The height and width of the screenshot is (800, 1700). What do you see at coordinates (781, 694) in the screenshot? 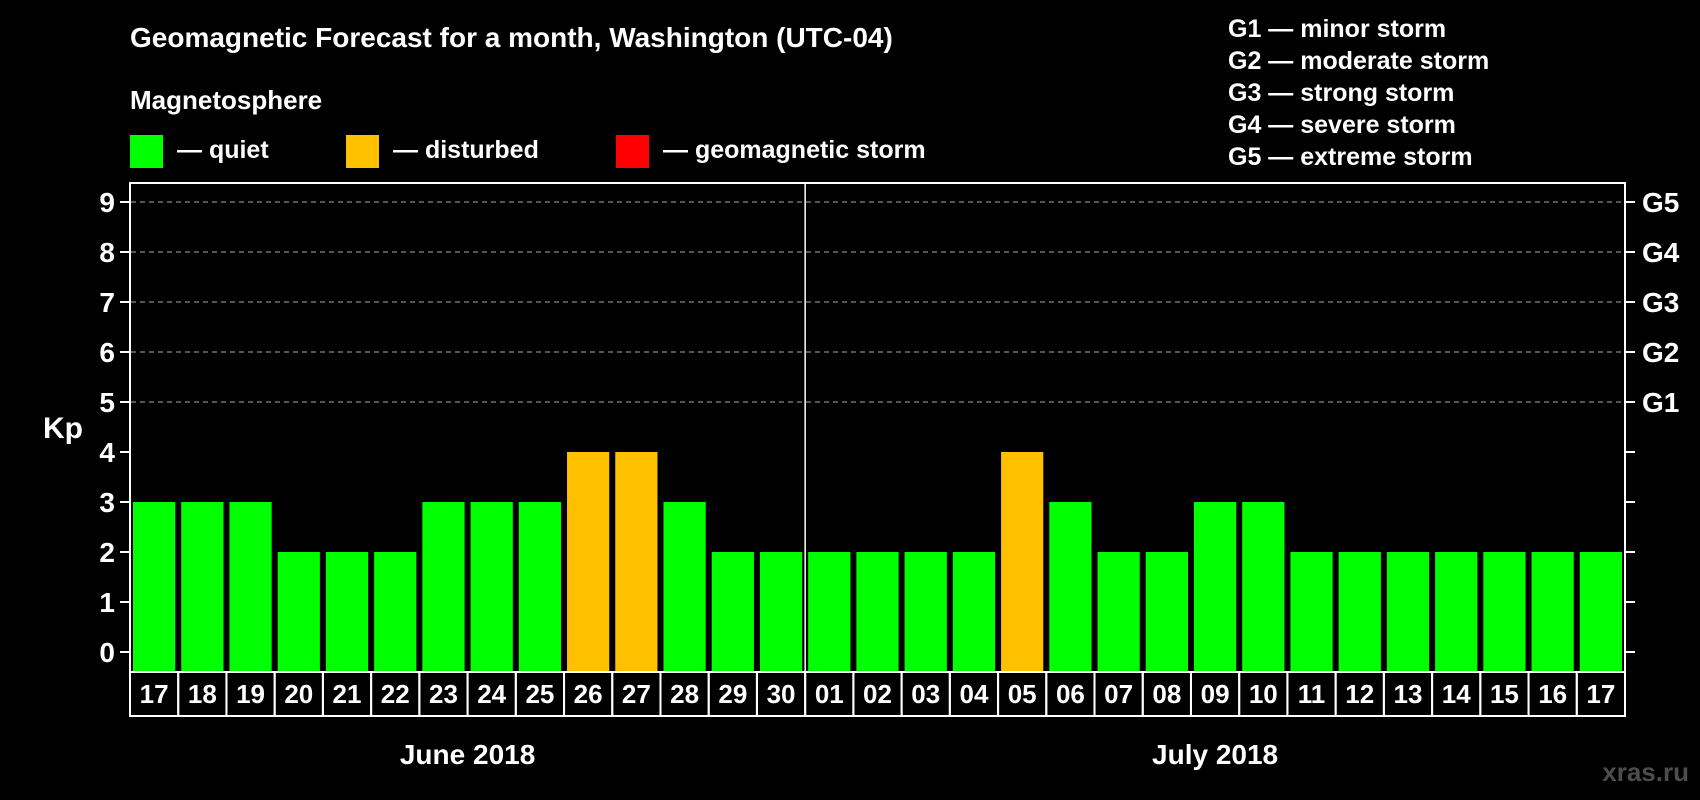
I see `date-label-14: 30` at bounding box center [781, 694].